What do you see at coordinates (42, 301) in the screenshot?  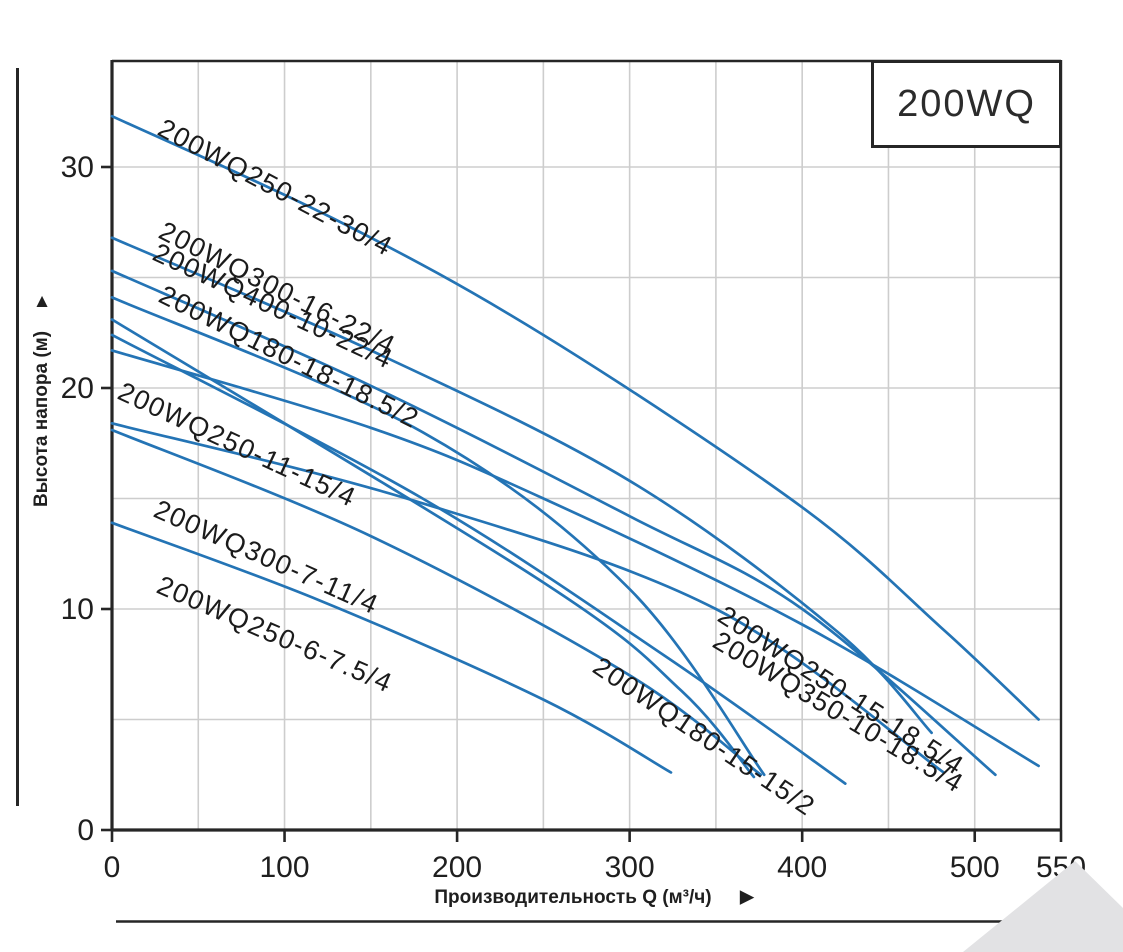 I see `y-axis-arrow-icon: ▲` at bounding box center [42, 301].